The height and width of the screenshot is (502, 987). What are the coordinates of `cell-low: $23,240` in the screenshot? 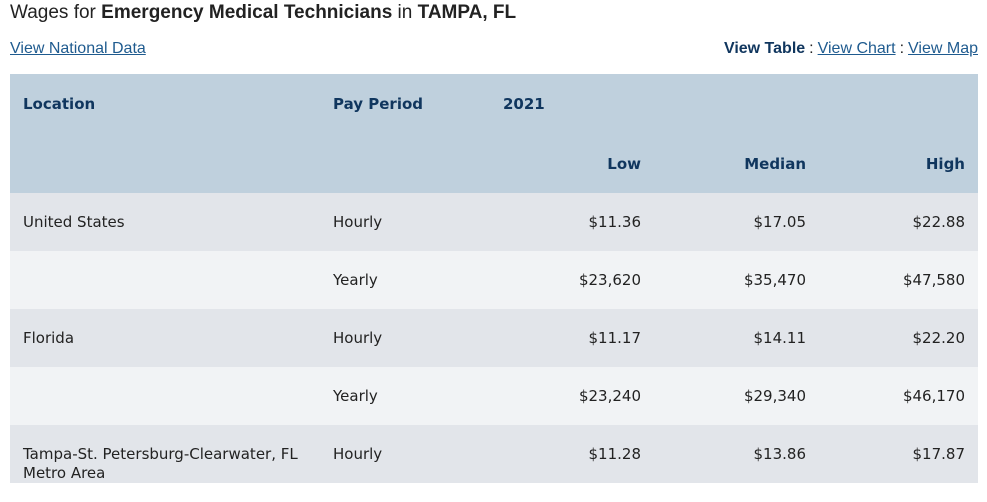 It's located at (572, 396).